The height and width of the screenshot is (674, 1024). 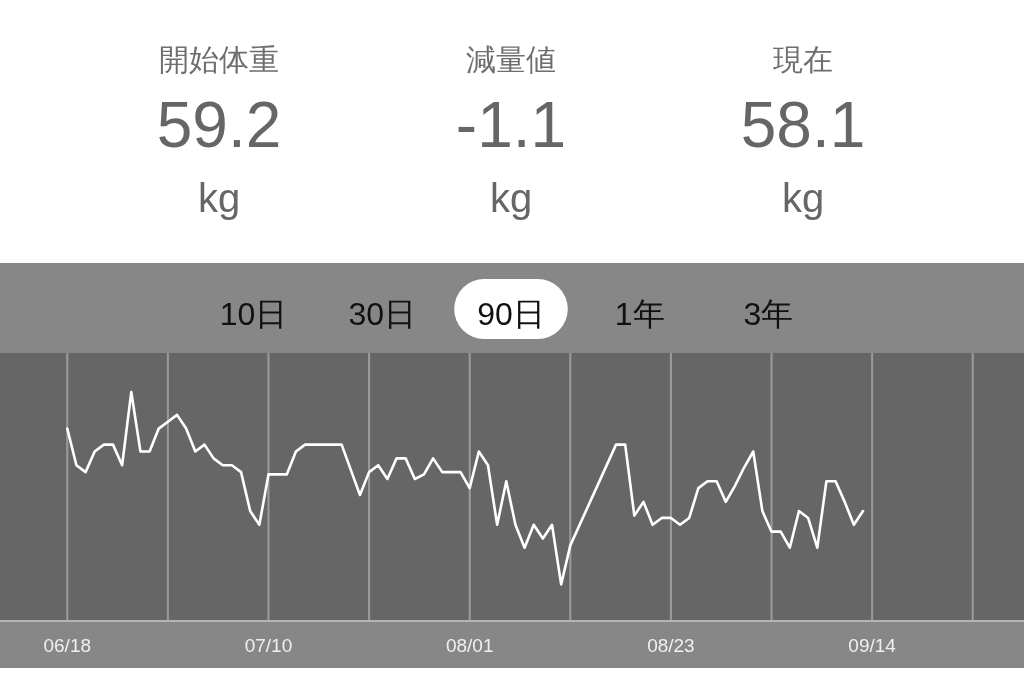 What do you see at coordinates (219, 125) in the screenshot?
I see `stat-value: 59.2` at bounding box center [219, 125].